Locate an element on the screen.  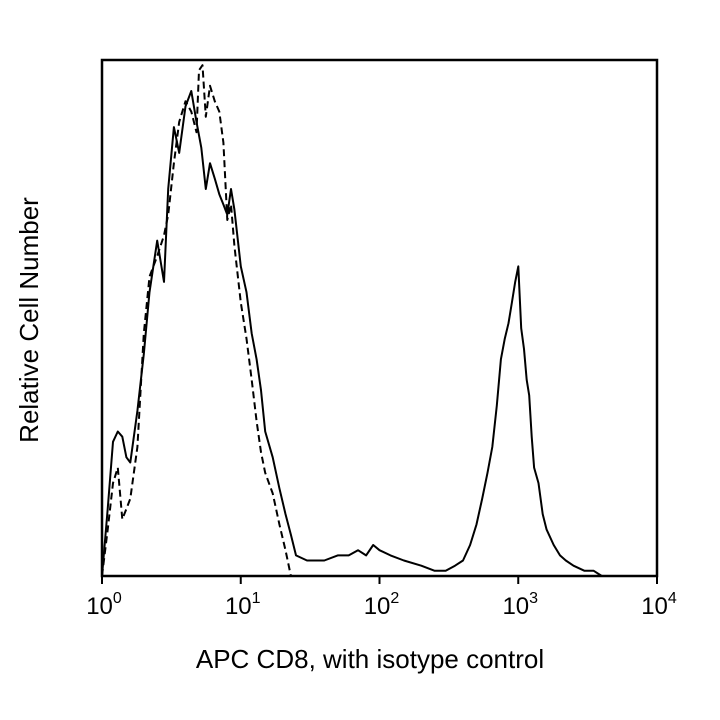
x-tick-label-exponent: 2 is located at coordinates (394, 598).